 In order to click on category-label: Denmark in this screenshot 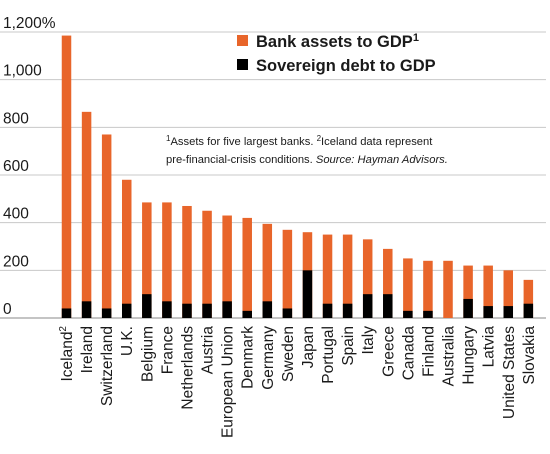, I will do `click(248, 357)`.